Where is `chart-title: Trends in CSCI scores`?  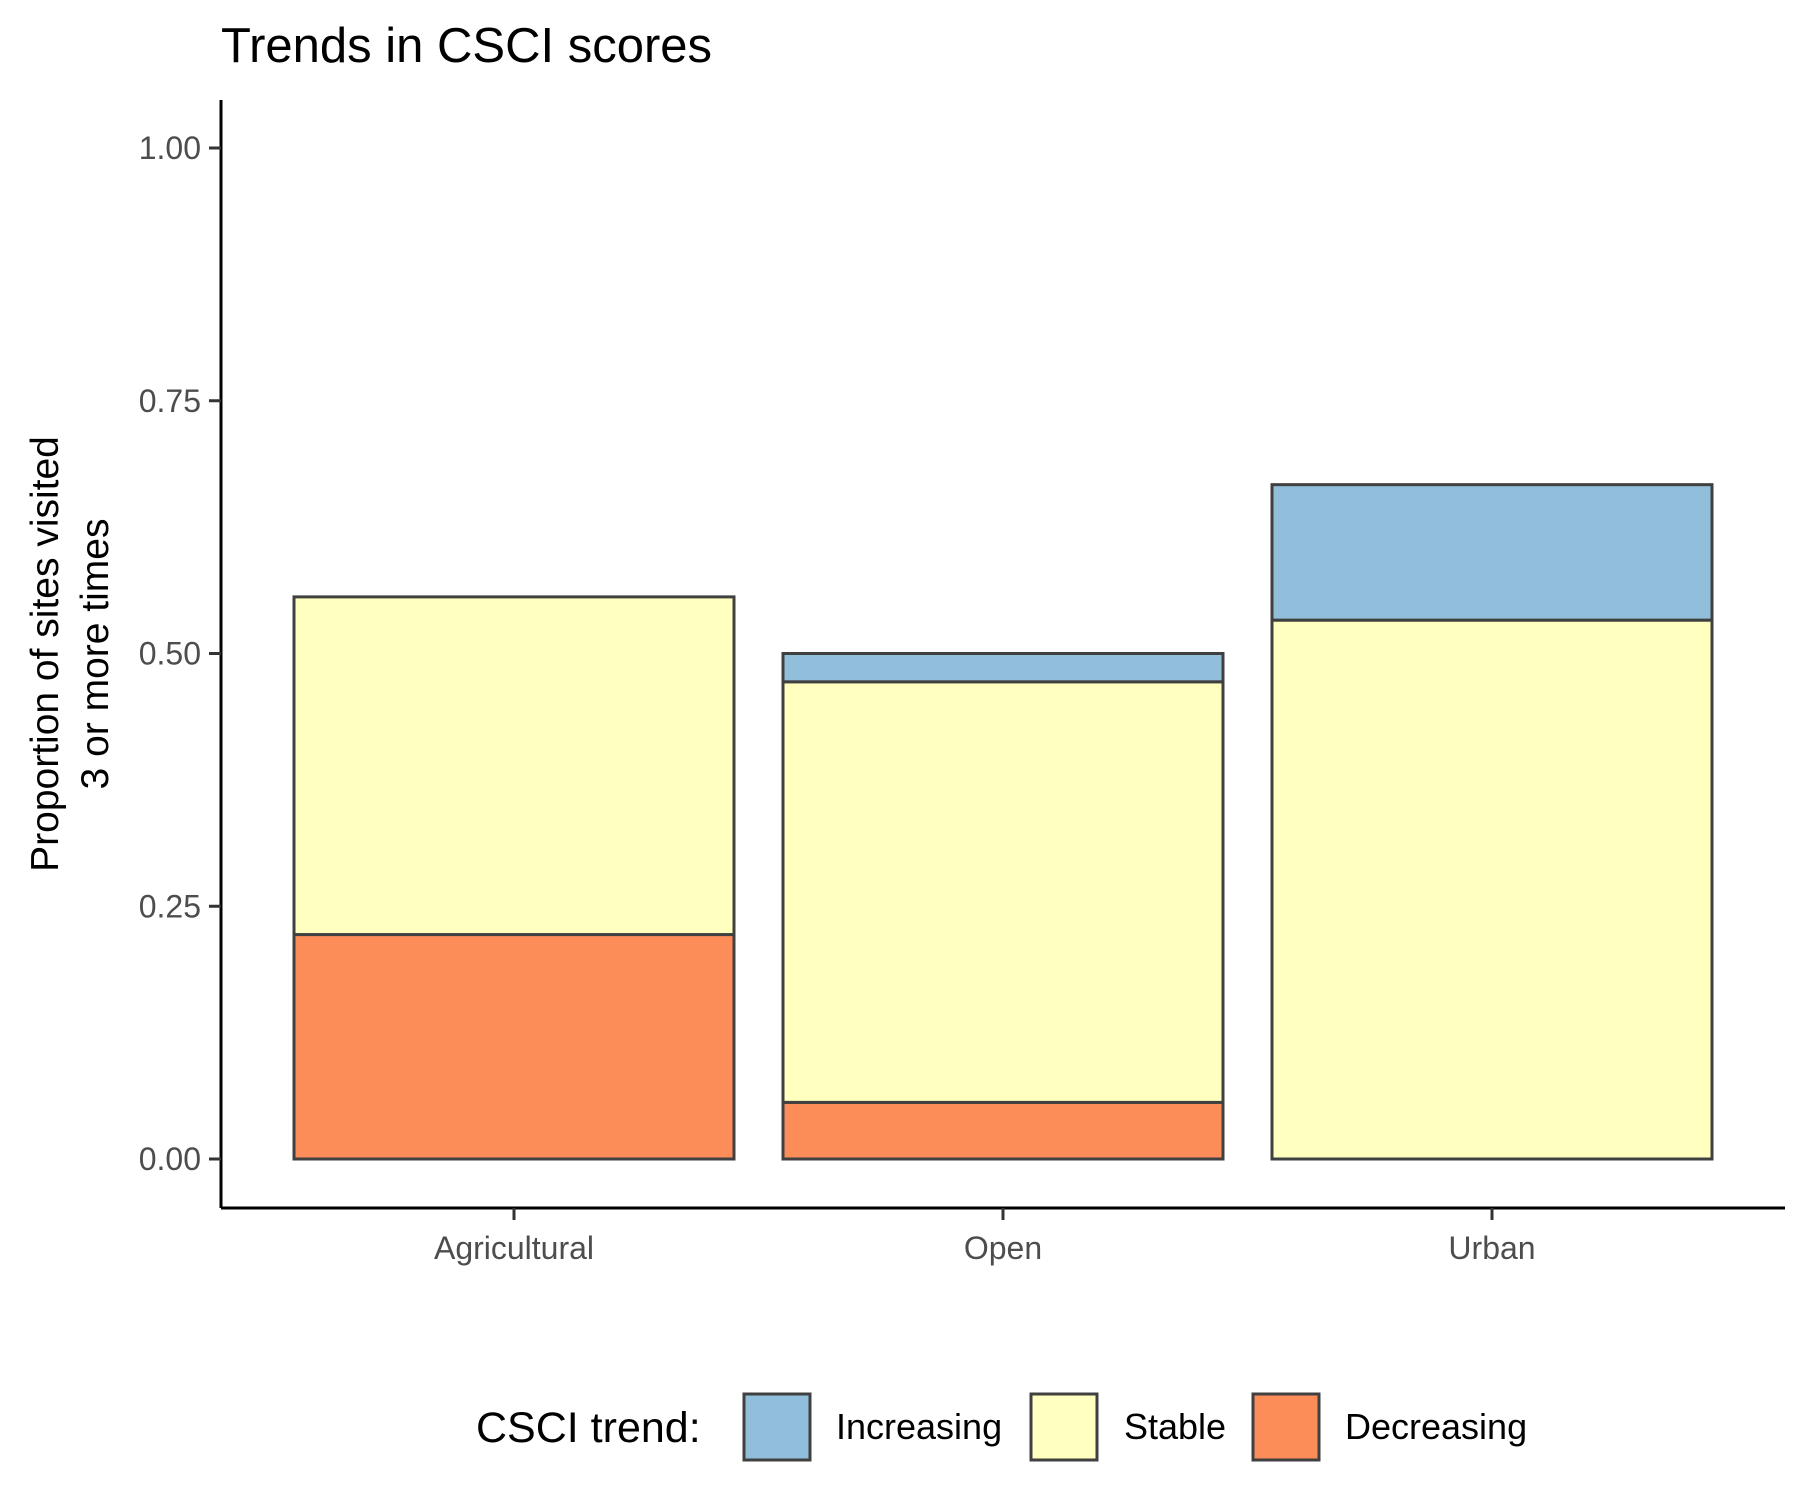
chart-title: Trends in CSCI scores is located at coordinates (466, 46).